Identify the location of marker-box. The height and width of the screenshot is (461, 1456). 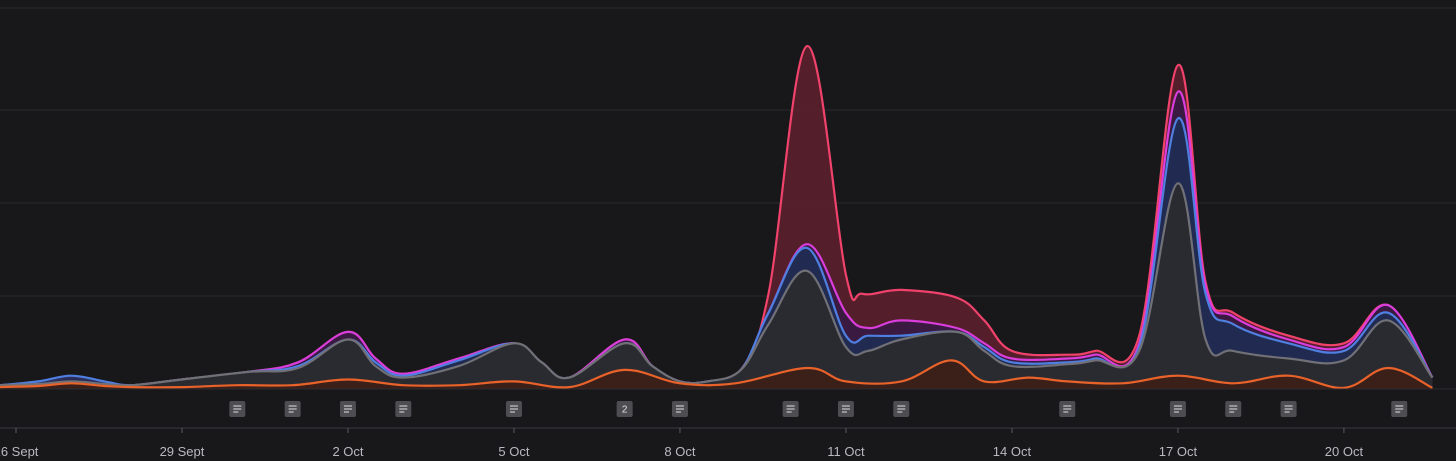
(624, 409).